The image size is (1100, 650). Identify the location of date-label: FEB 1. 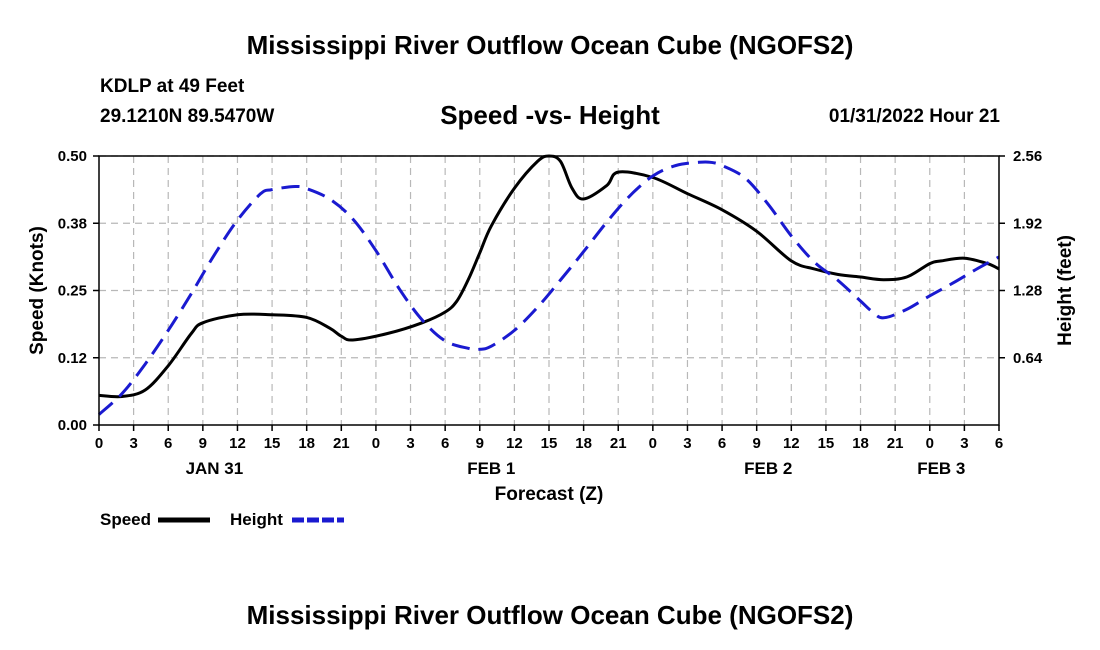
(491, 468).